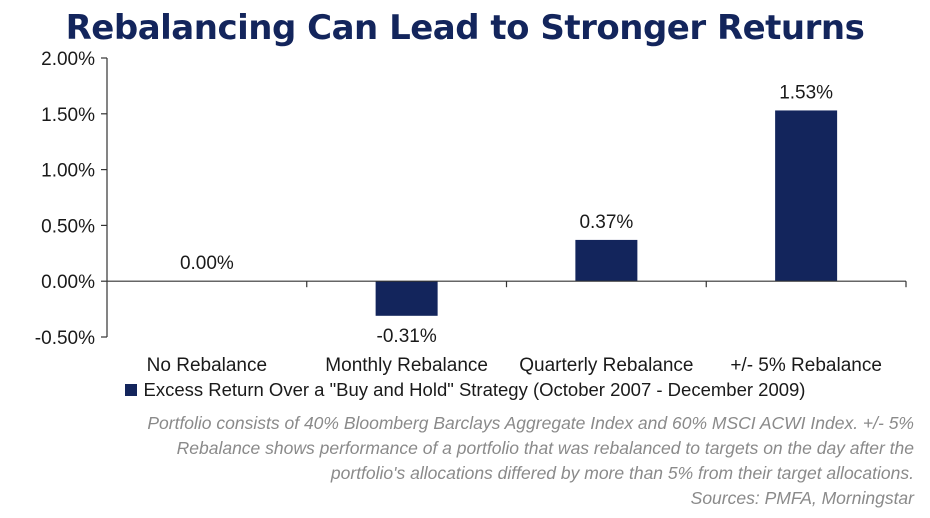  I want to click on data-label: 0.37%, so click(606, 222).